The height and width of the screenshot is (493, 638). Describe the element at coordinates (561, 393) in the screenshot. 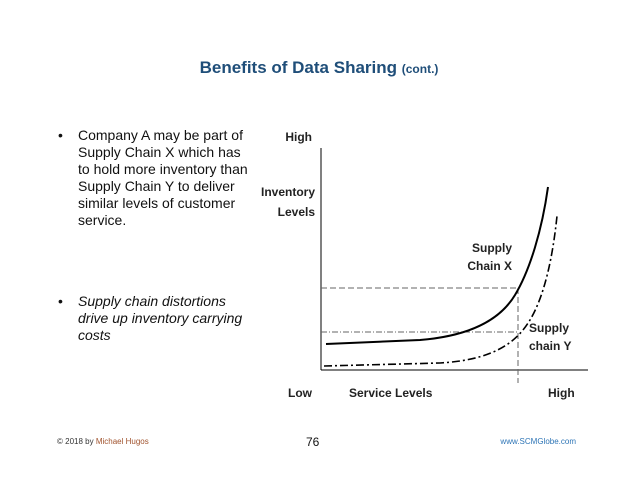

I see `x-high: High` at that location.